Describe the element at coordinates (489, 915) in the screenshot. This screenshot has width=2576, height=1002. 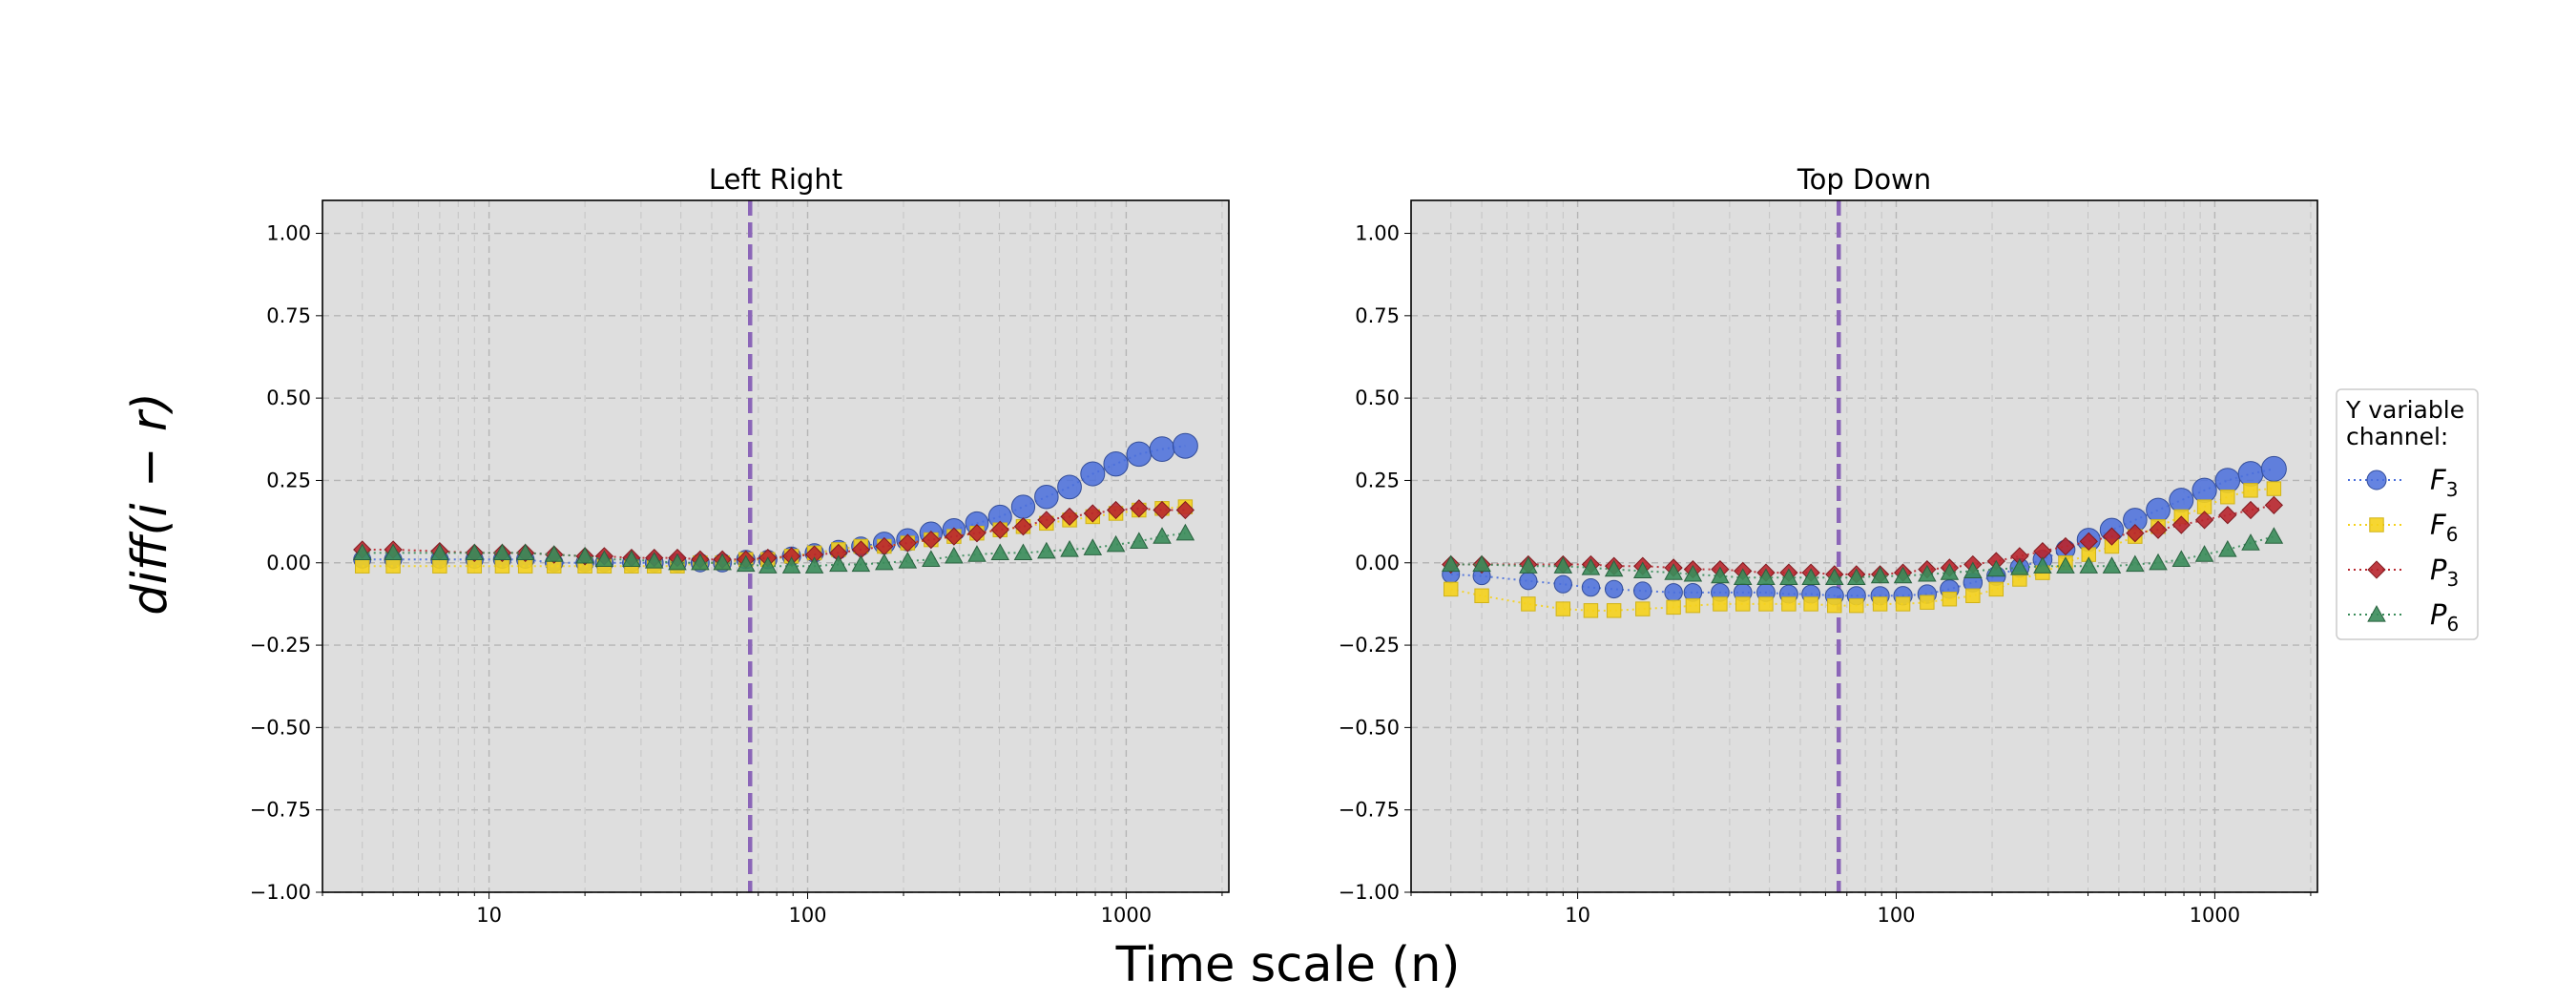
I see `x-tick-label: 10` at that location.